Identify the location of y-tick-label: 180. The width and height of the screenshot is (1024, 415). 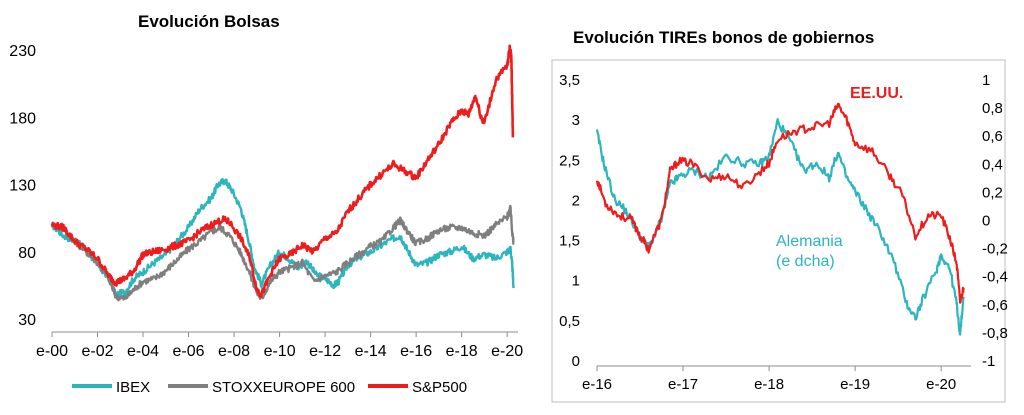
(22, 118).